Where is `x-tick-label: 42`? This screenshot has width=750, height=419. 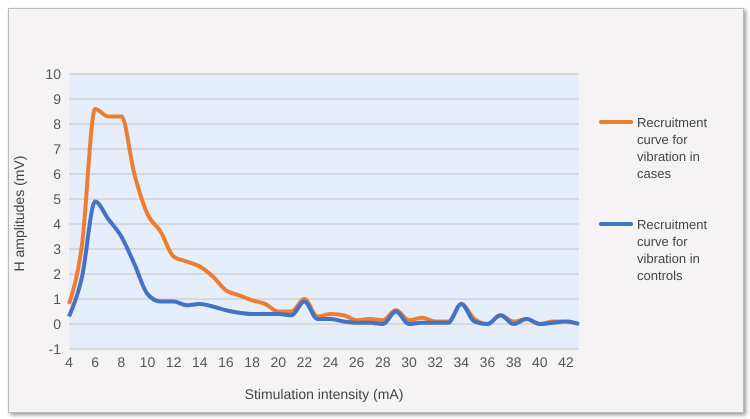
x-tick-label: 42 is located at coordinates (566, 362).